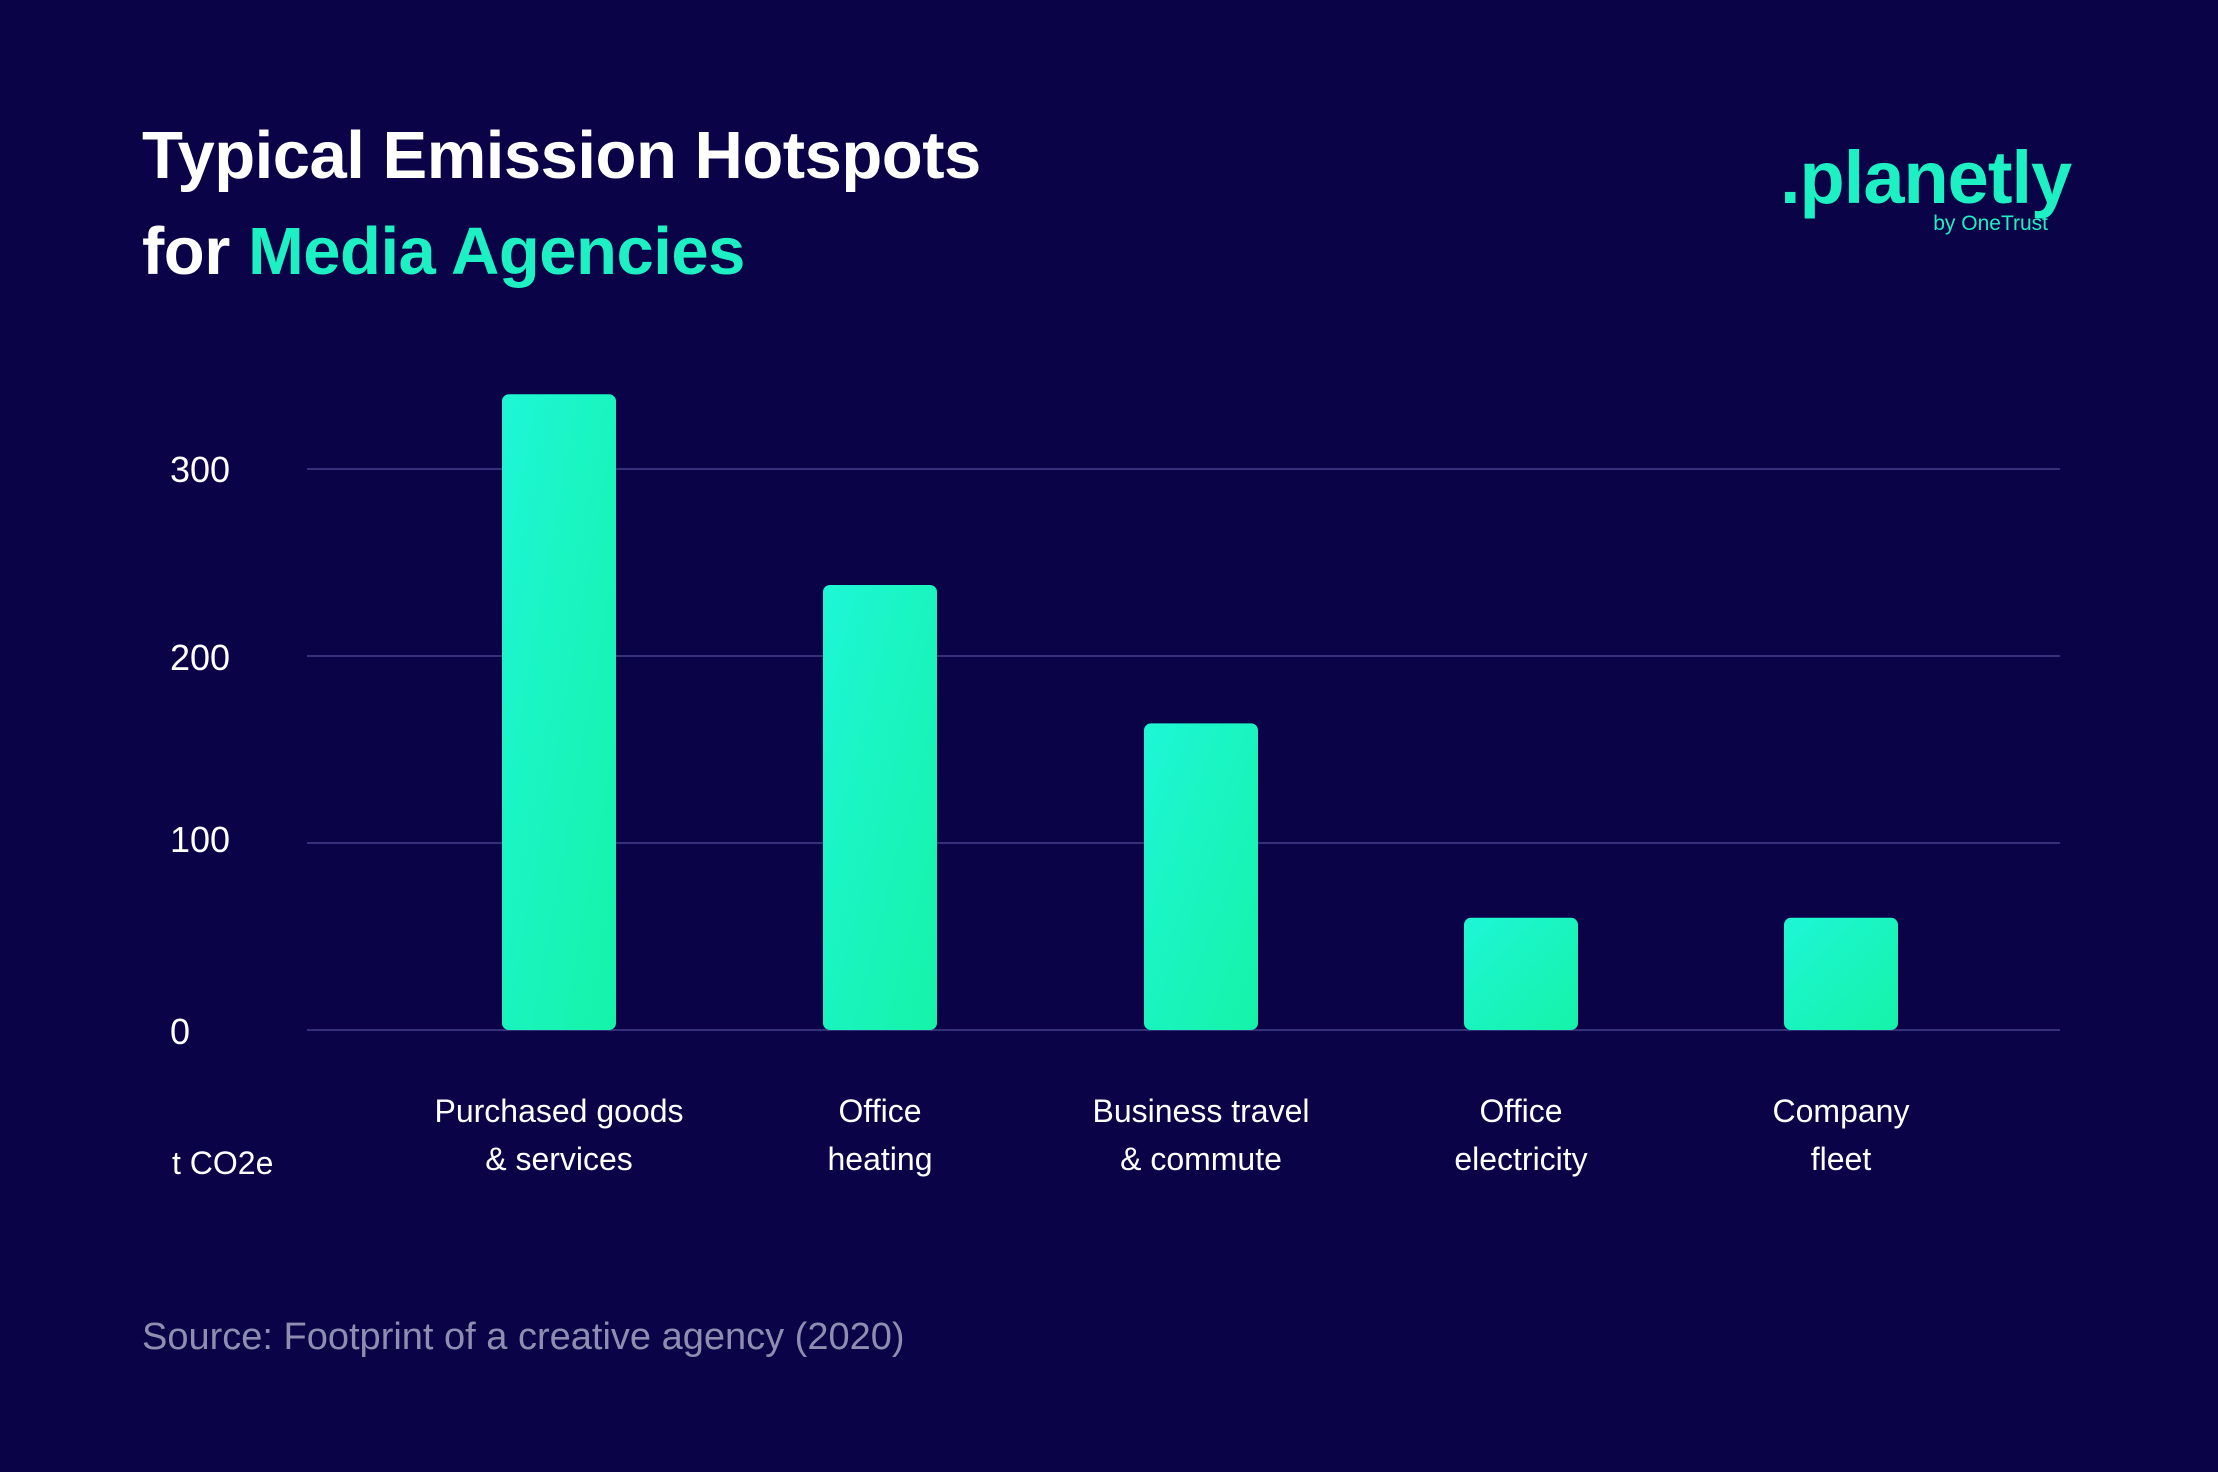 The width and height of the screenshot is (2218, 1472). Describe the element at coordinates (496, 251) in the screenshot. I see `title-accent: Media Agencies` at that location.